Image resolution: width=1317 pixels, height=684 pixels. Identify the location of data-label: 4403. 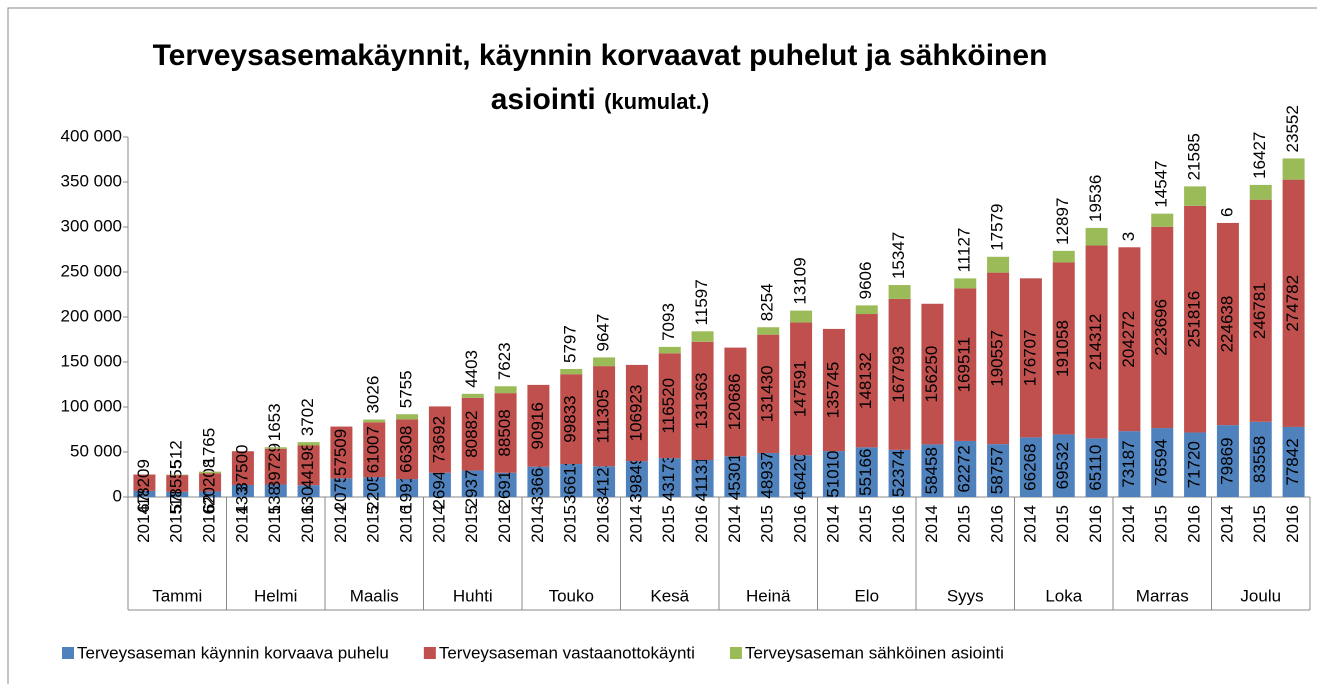
(471, 369).